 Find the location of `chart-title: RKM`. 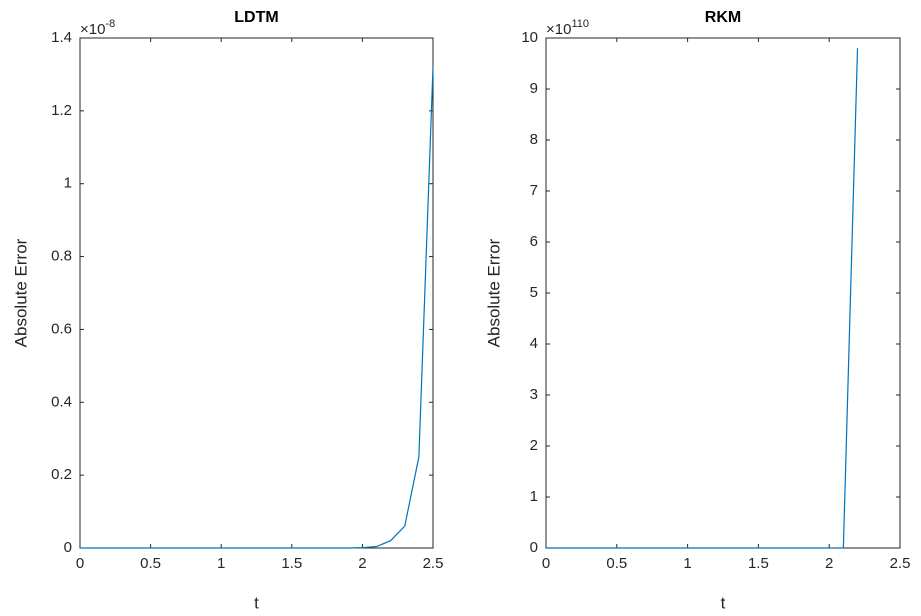

chart-title: RKM is located at coordinates (723, 17).